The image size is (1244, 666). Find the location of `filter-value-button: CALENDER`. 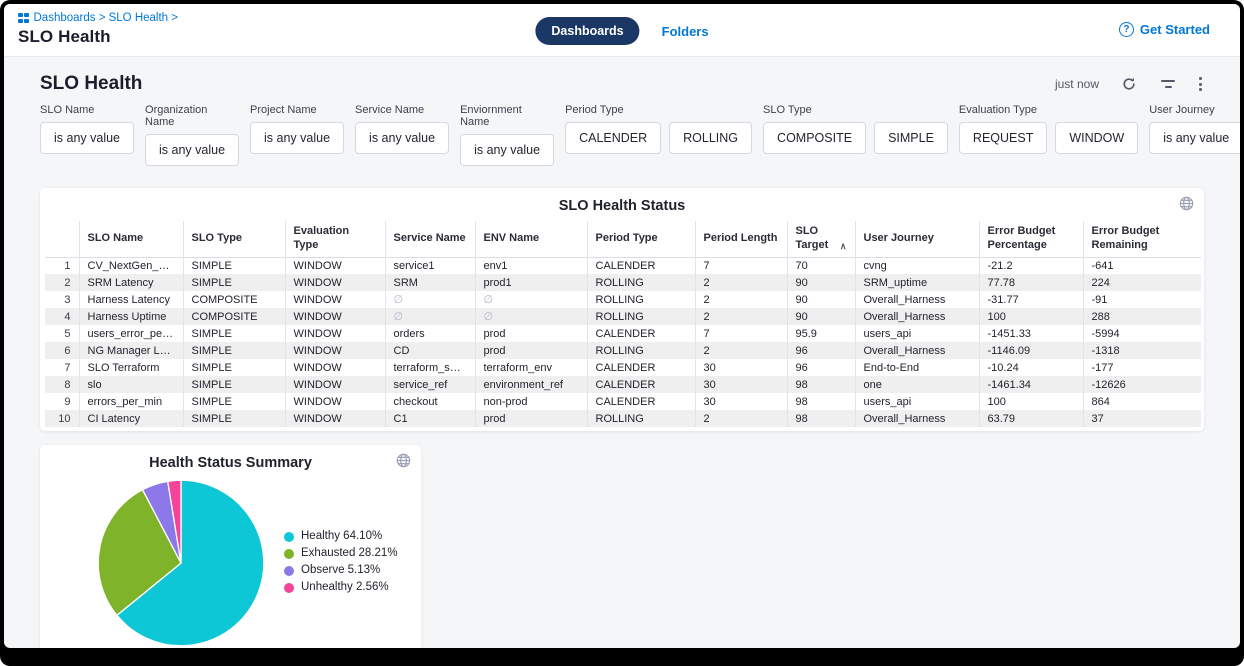

filter-value-button: CALENDER is located at coordinates (613, 138).